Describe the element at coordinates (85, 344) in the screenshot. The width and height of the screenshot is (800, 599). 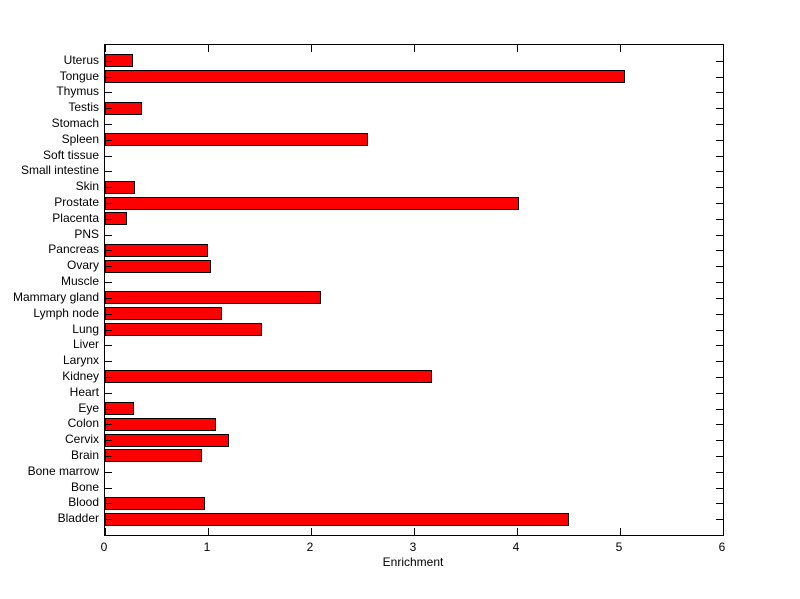
I see `y-tick-label-liver: Liver` at that location.